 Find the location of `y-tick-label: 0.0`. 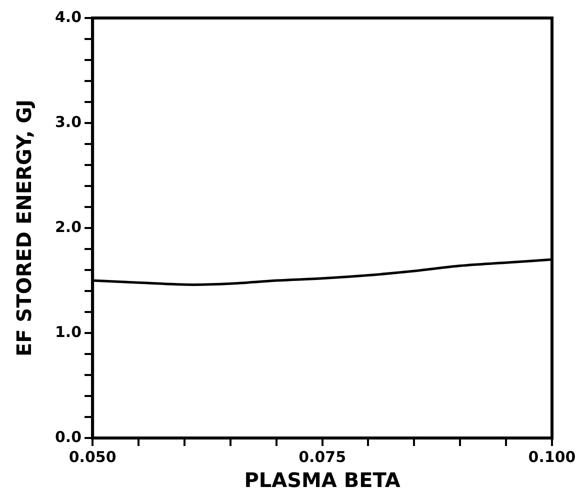

y-tick-label: 0.0 is located at coordinates (68, 437).